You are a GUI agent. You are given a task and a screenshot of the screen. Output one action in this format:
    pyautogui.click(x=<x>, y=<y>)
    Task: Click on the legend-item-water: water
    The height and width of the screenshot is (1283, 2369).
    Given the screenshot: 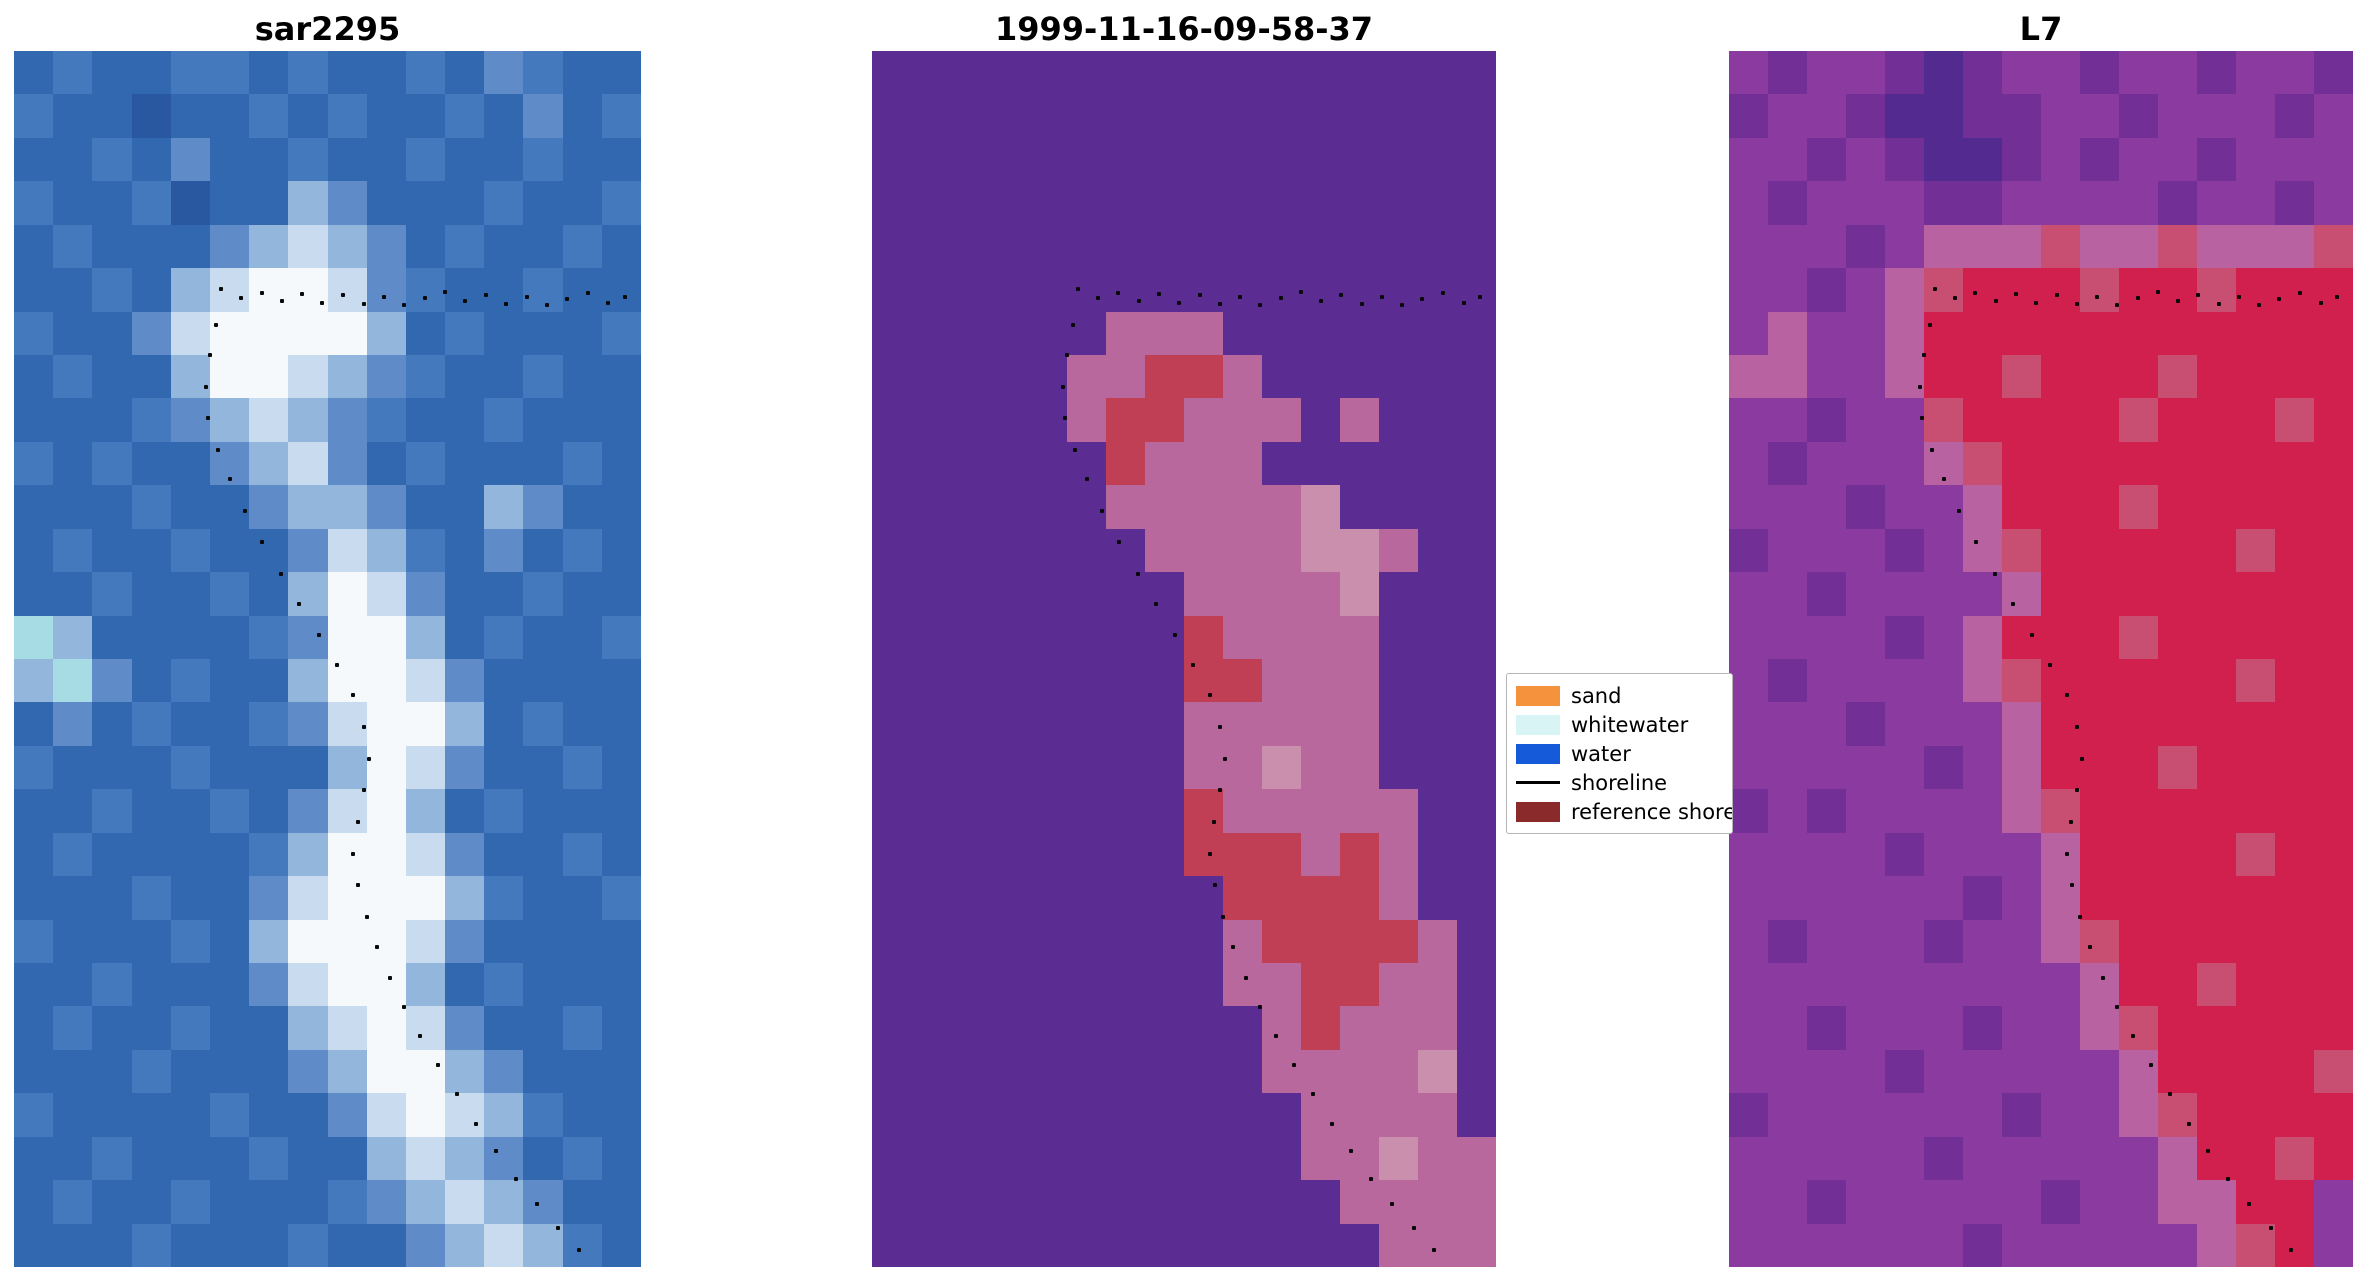 What is the action you would take?
    pyautogui.click(x=1624, y=753)
    